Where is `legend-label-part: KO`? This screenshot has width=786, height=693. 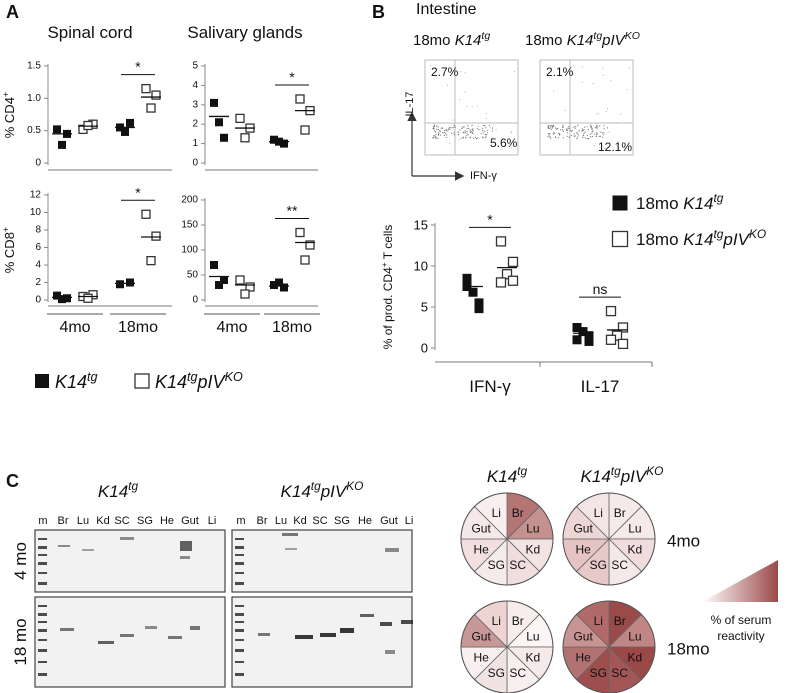
legend-label-part: KO is located at coordinates (234, 377).